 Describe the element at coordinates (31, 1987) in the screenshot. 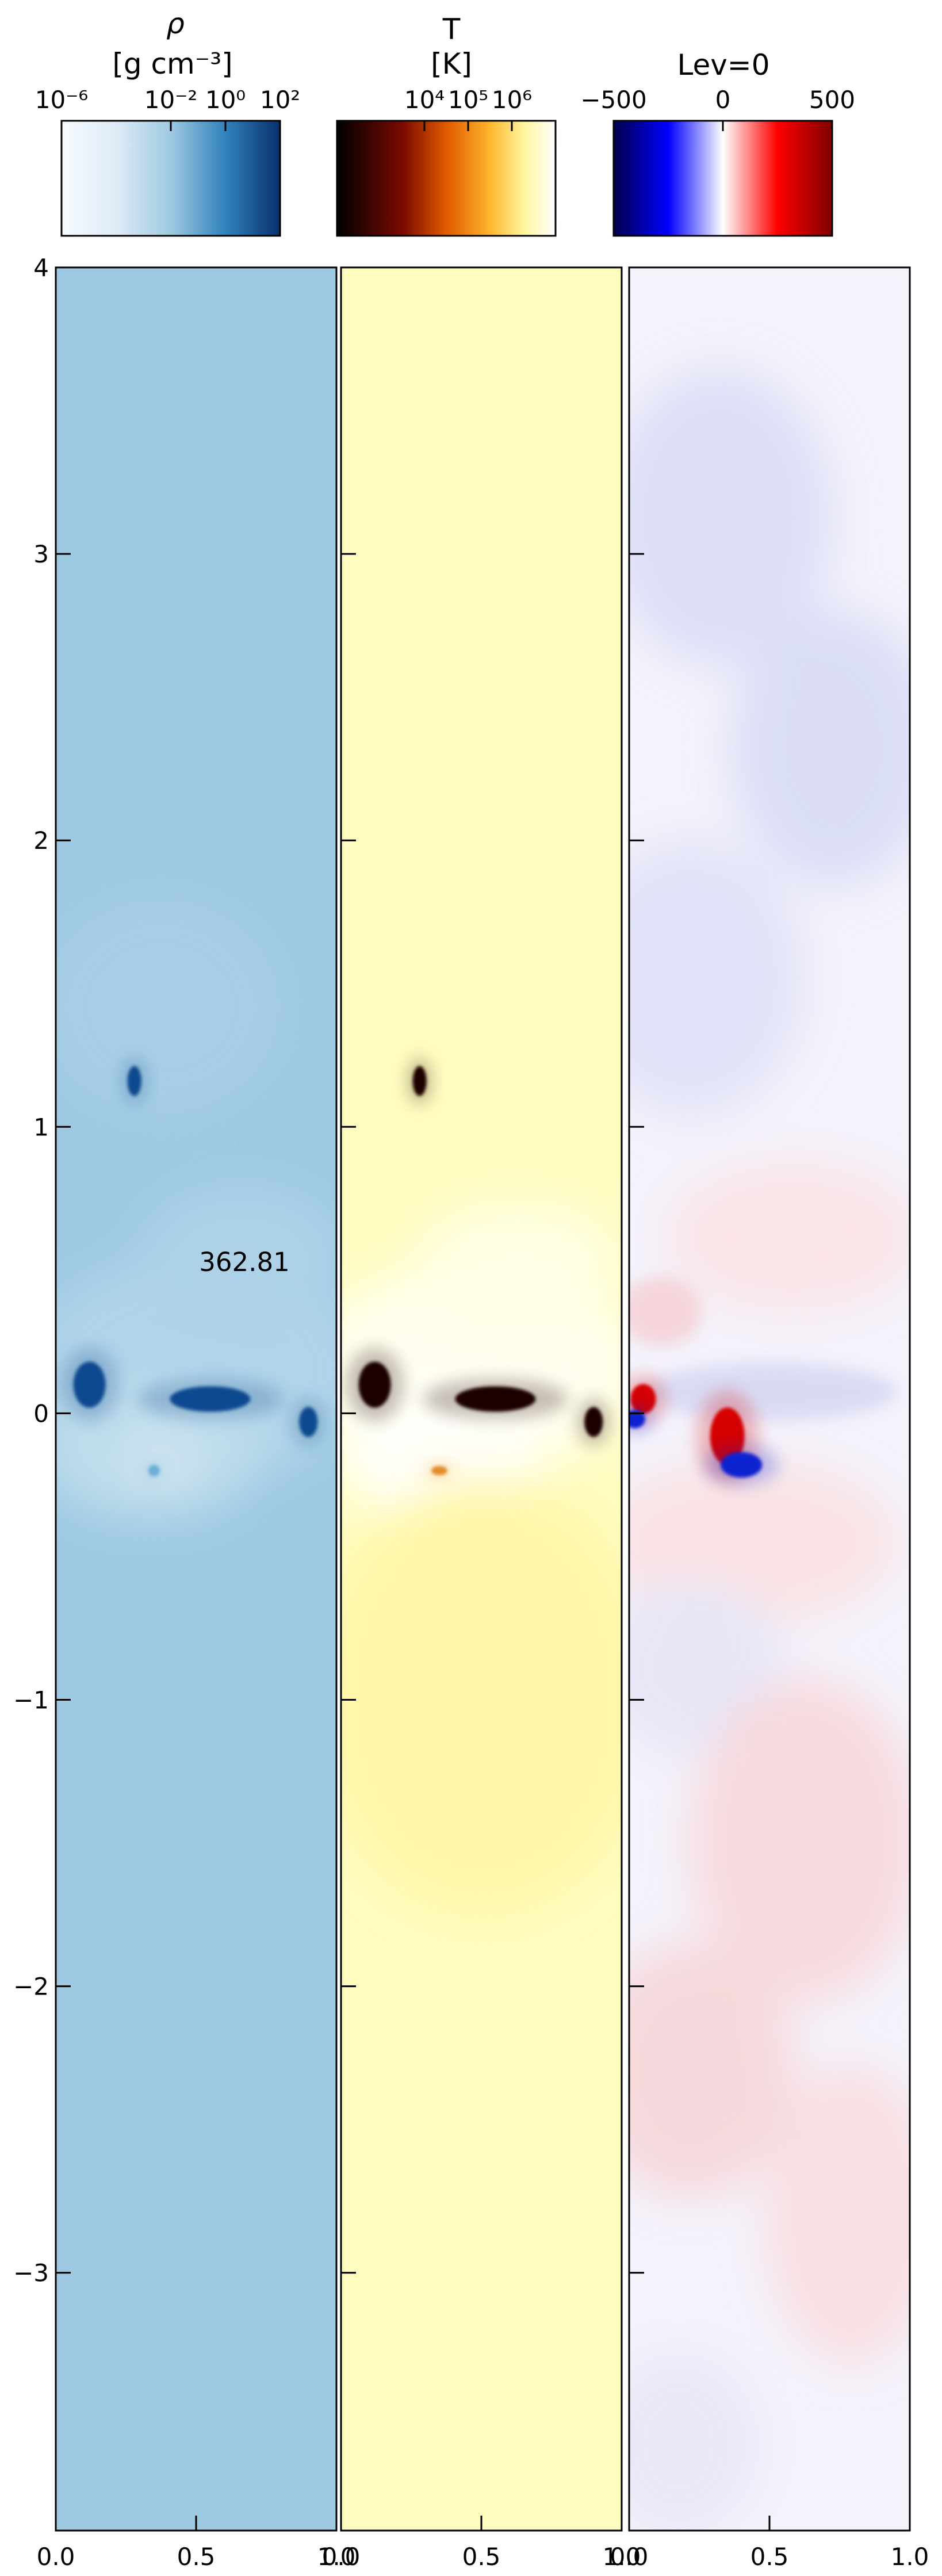

I see `y-tick-label: −2` at that location.